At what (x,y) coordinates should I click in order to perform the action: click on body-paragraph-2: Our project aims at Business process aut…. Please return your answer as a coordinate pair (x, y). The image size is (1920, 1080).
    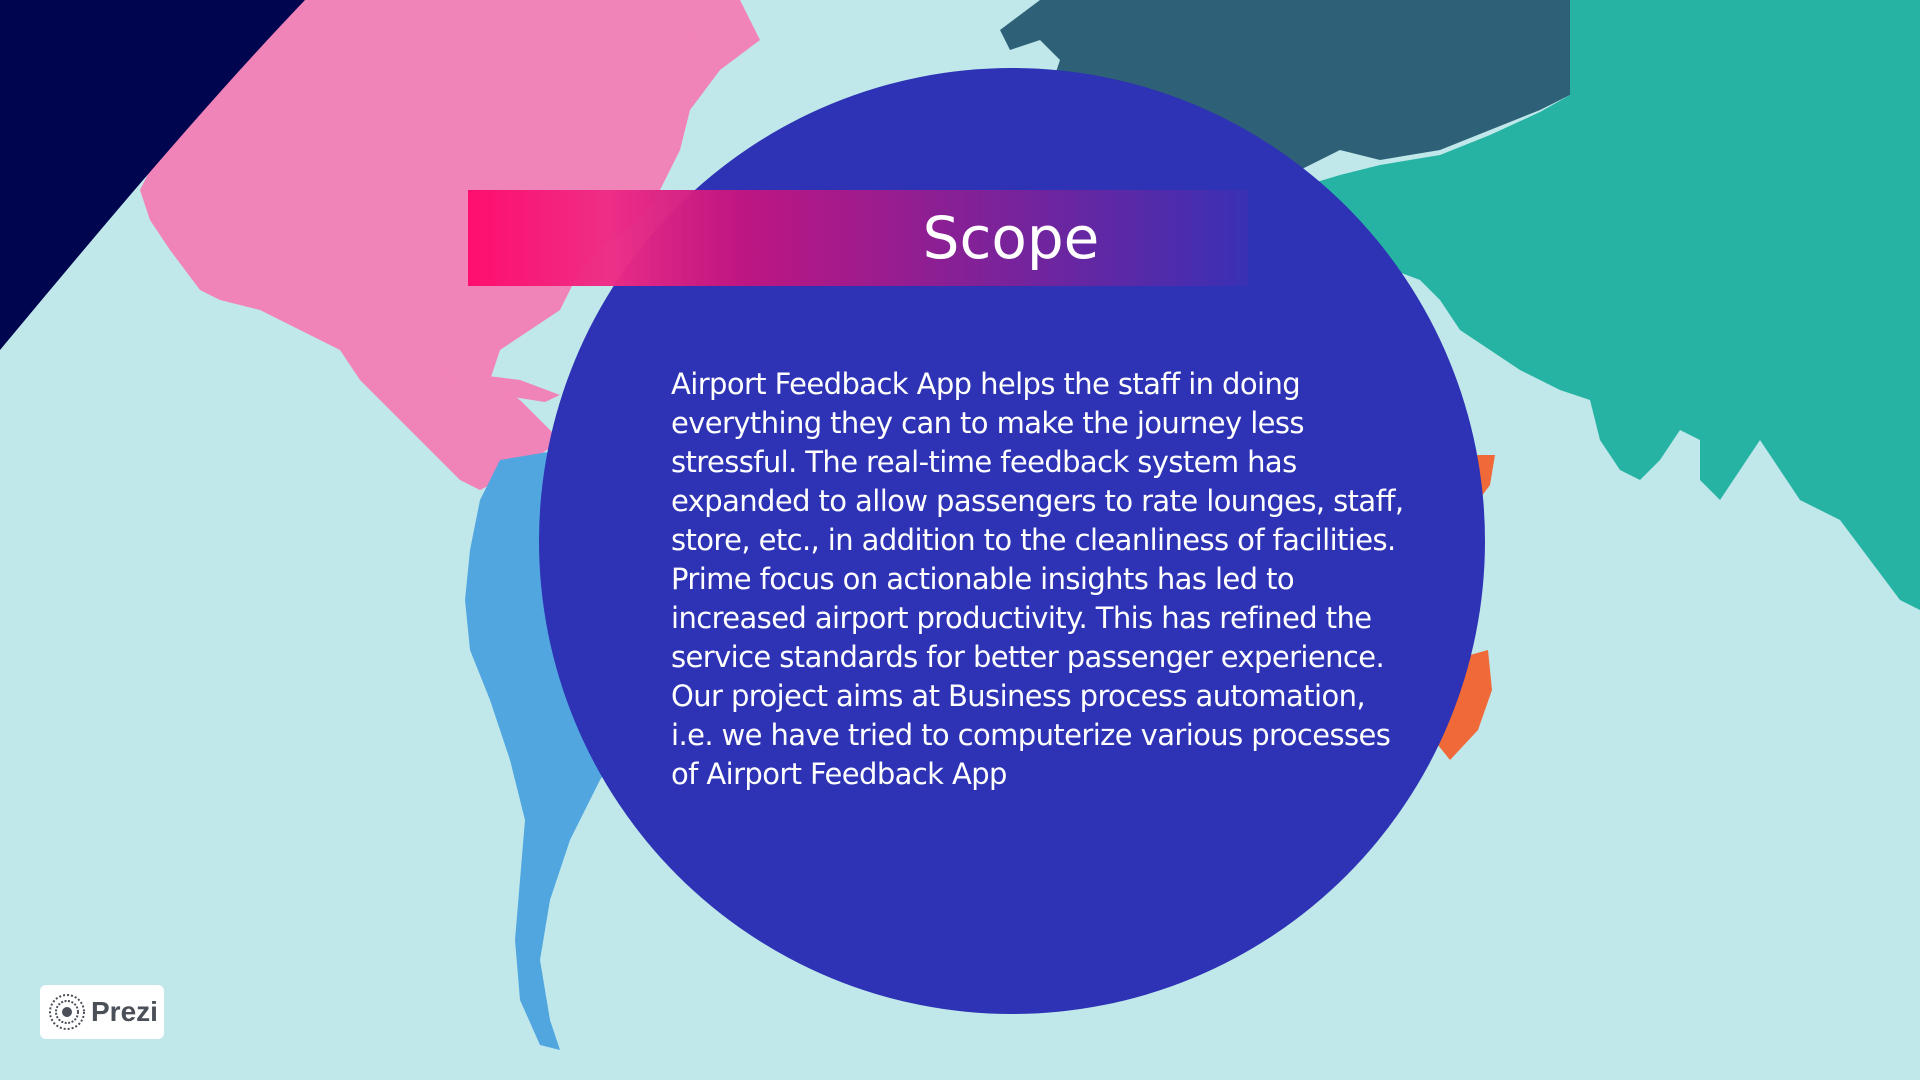
    Looking at the image, I should click on (1031, 735).